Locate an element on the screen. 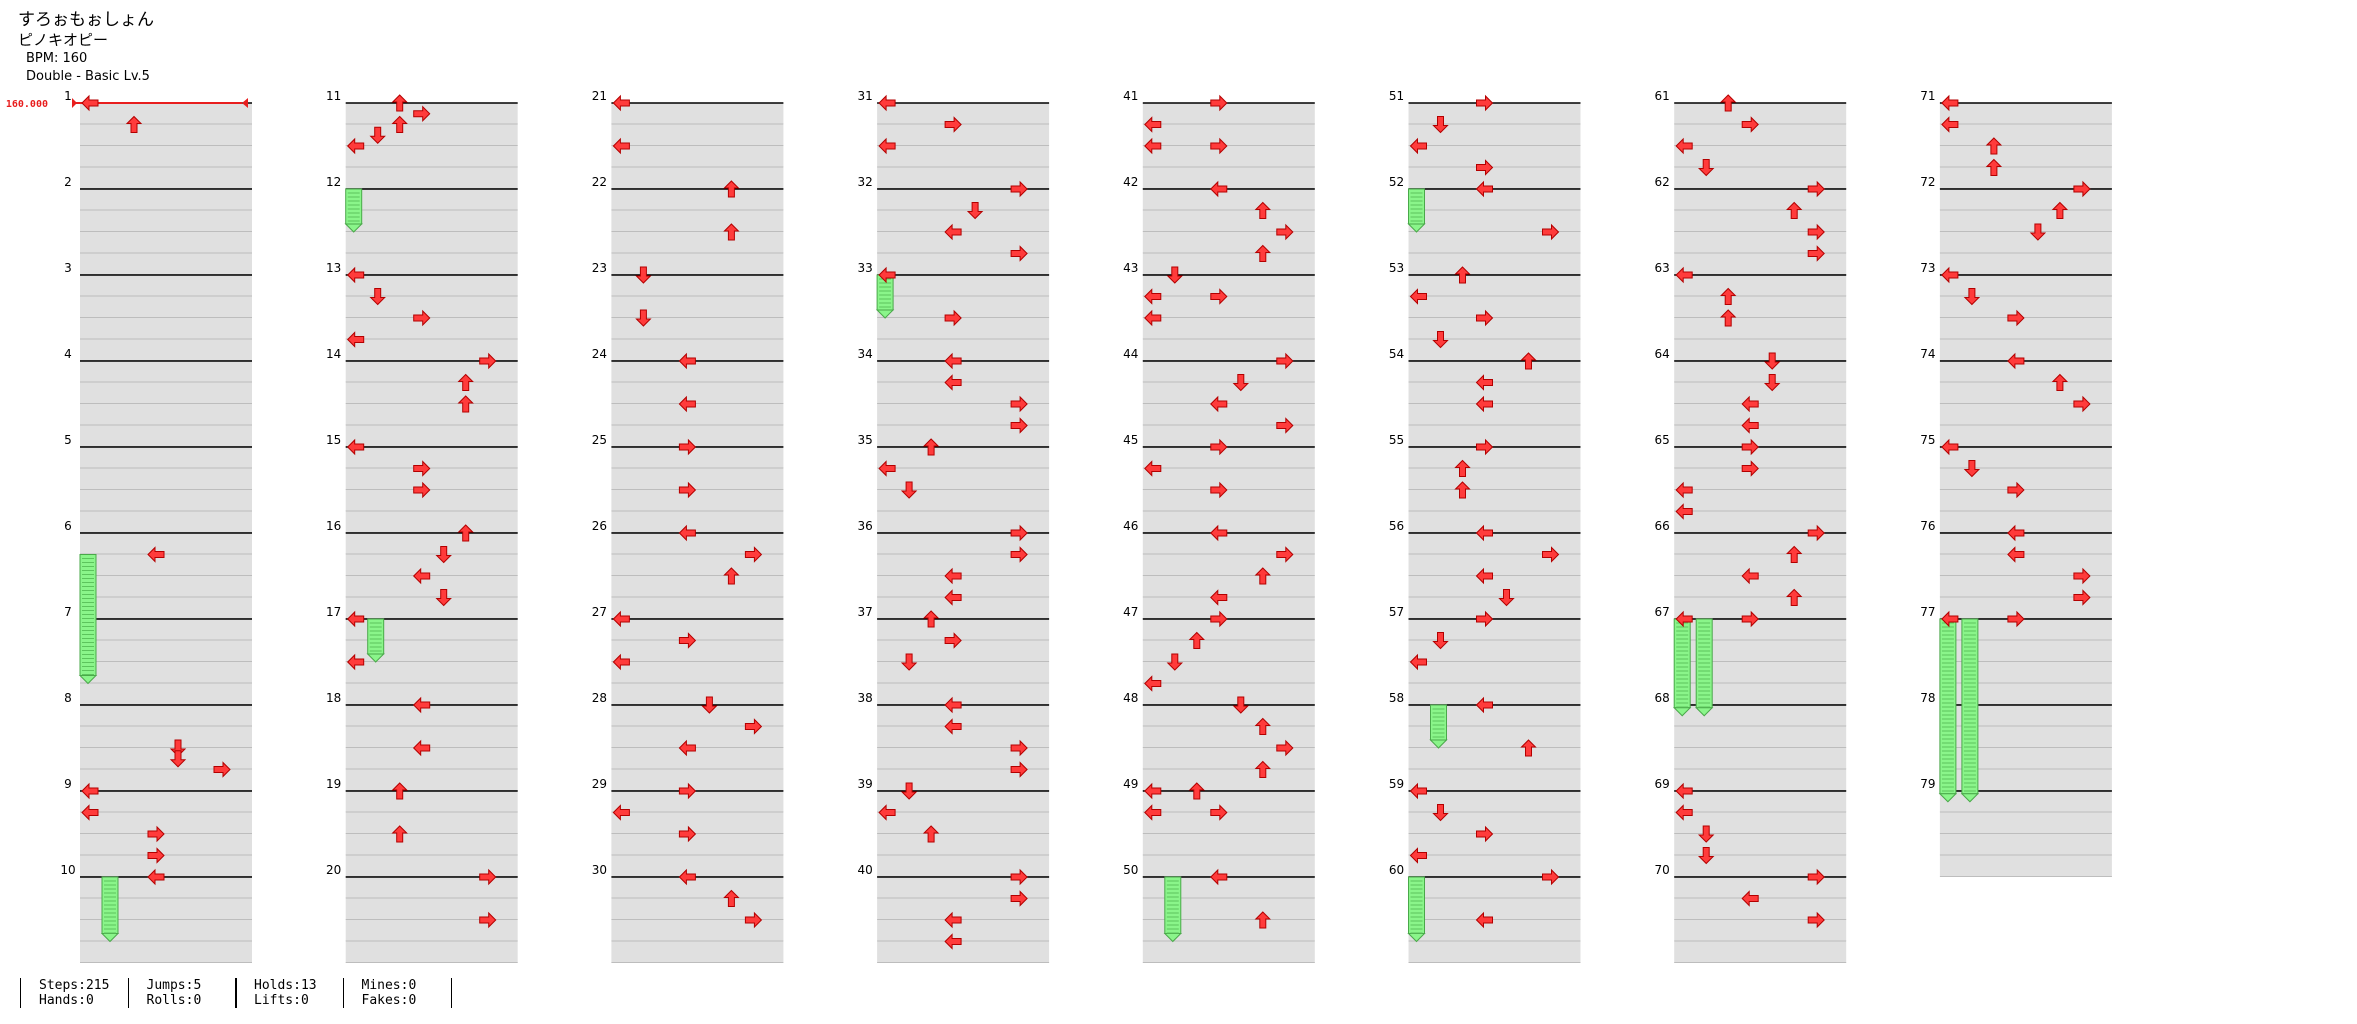  measure-number: 61 is located at coordinates (1662, 96).